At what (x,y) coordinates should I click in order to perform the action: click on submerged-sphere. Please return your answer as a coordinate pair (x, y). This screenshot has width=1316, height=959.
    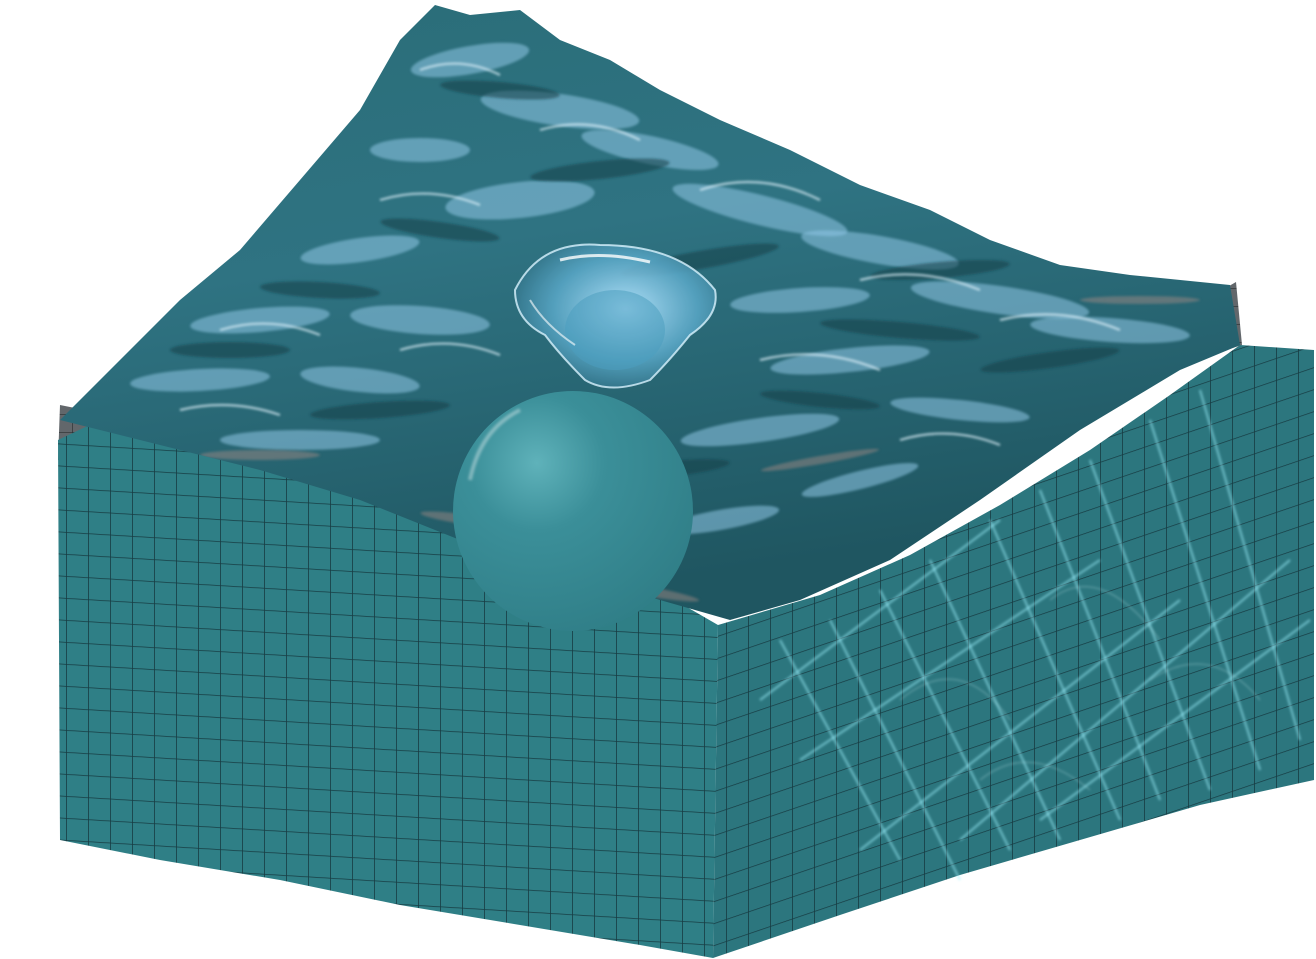
    Looking at the image, I should click on (573, 511).